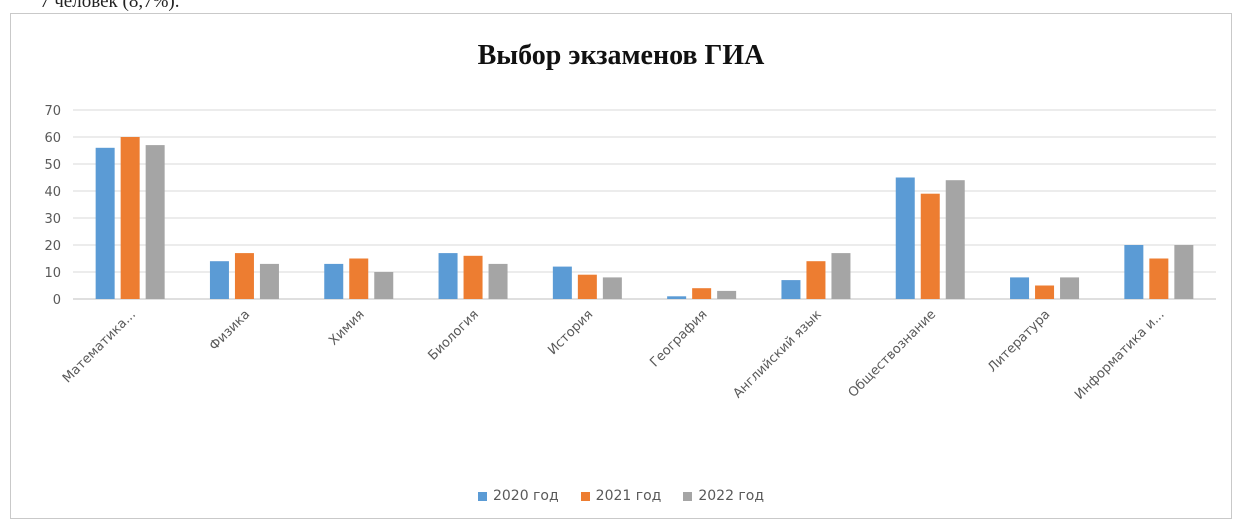 The height and width of the screenshot is (527, 1242). I want to click on y-tick-label: 20, so click(52, 246).